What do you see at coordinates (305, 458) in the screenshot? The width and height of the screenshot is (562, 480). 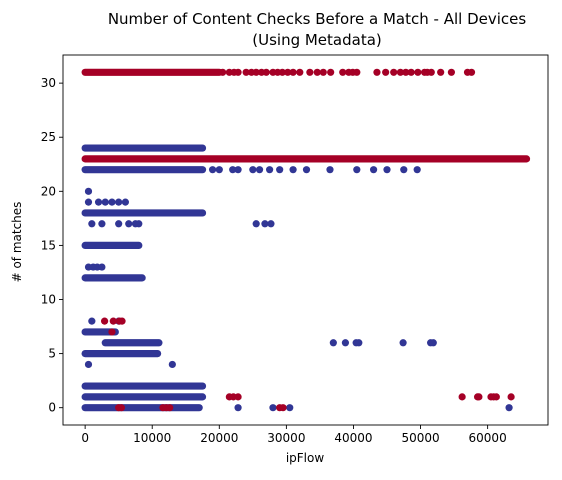 I see `x-axis-label: ipFlow` at bounding box center [305, 458].